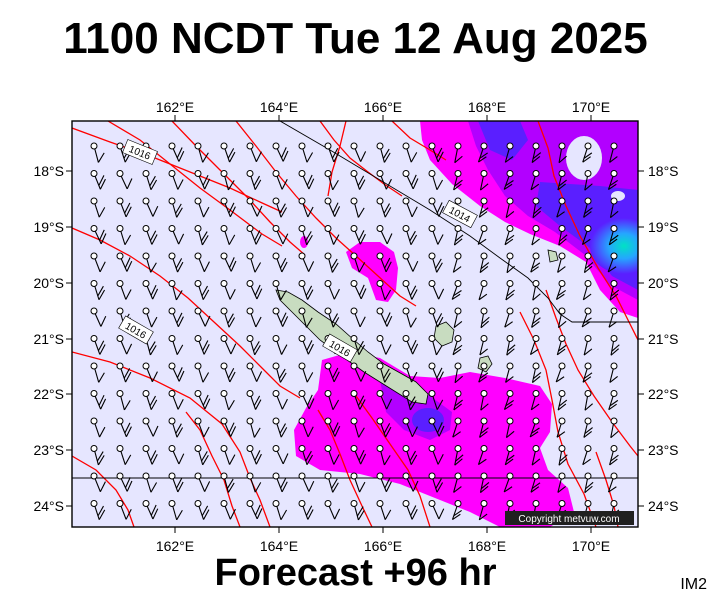 The image size is (711, 600). Describe the element at coordinates (569, 518) in the screenshot. I see `copyright-badge: Copyright metvuw.com` at that location.